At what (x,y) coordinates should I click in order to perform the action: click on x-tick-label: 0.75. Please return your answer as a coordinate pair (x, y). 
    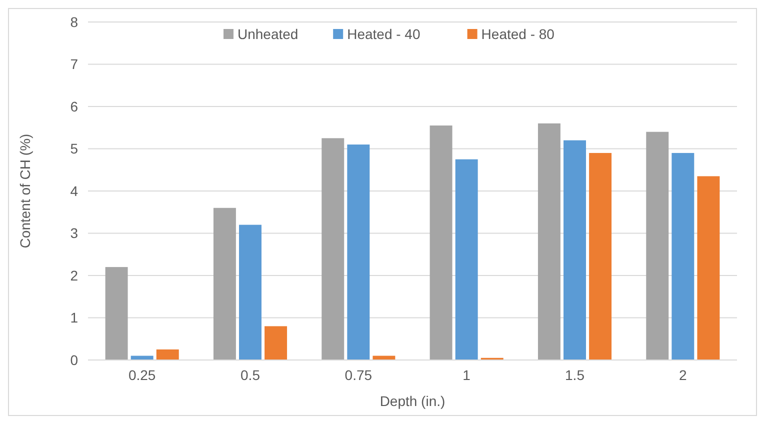
    Looking at the image, I should click on (358, 375).